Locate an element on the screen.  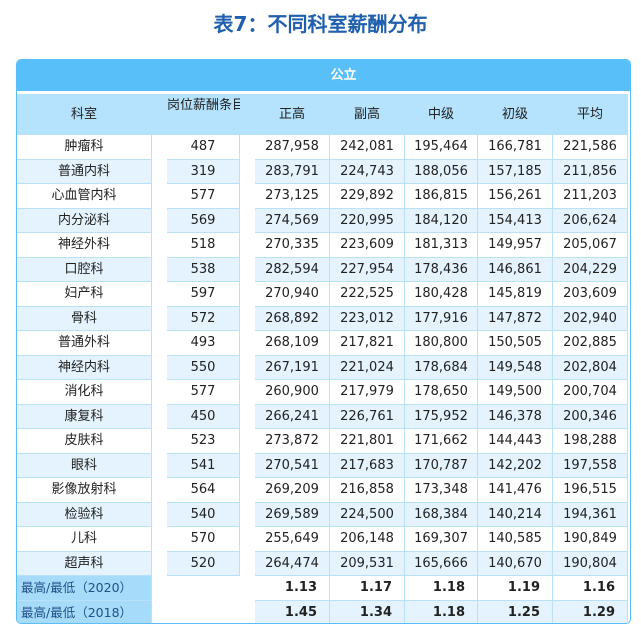
salary-cell: 255,649 is located at coordinates (292, 539).